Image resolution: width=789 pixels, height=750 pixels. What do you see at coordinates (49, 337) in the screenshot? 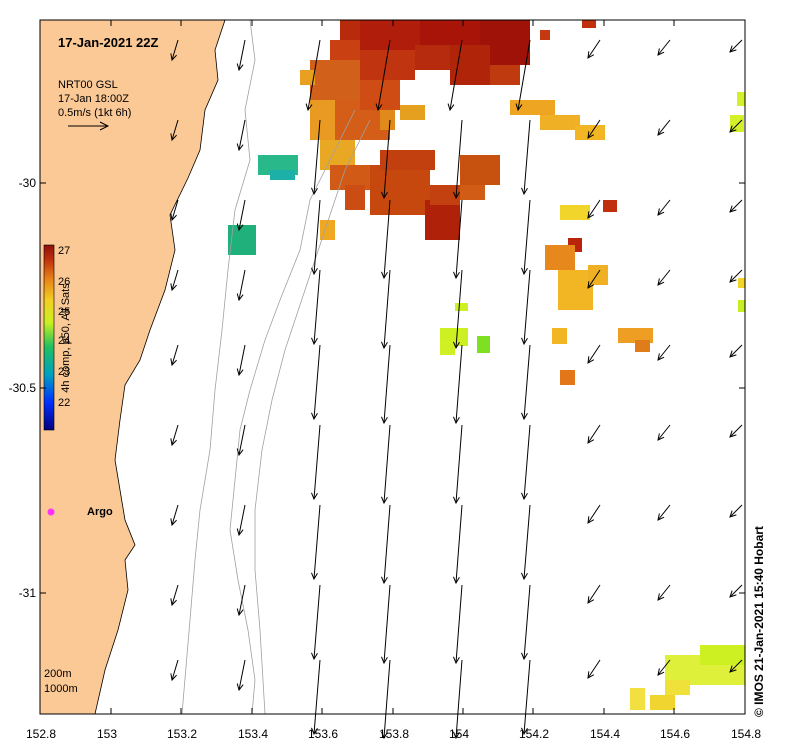
I see `colorbar` at bounding box center [49, 337].